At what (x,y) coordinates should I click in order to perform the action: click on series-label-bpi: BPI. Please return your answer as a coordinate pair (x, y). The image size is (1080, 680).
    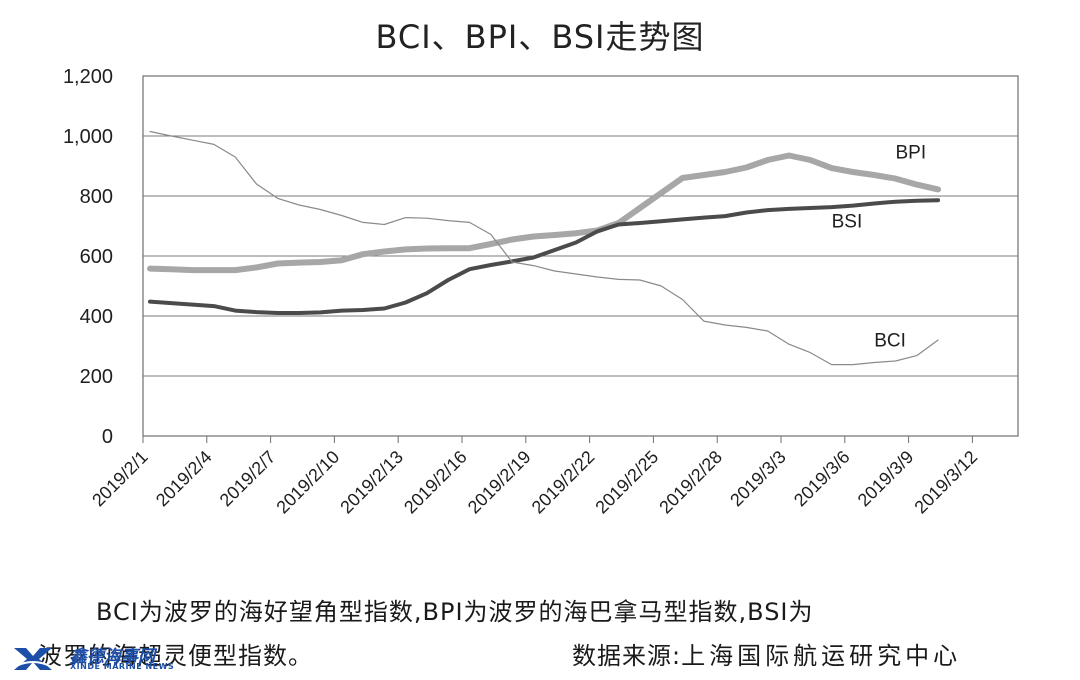
    Looking at the image, I should click on (911, 153).